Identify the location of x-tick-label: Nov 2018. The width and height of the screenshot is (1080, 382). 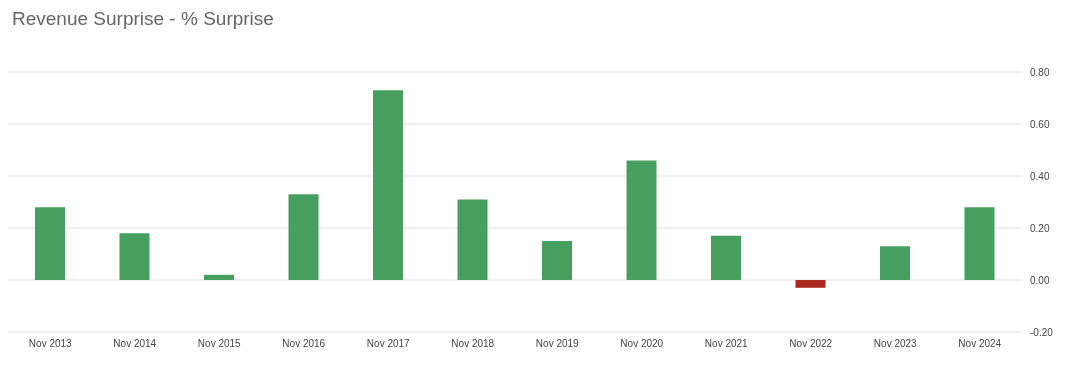
(473, 344).